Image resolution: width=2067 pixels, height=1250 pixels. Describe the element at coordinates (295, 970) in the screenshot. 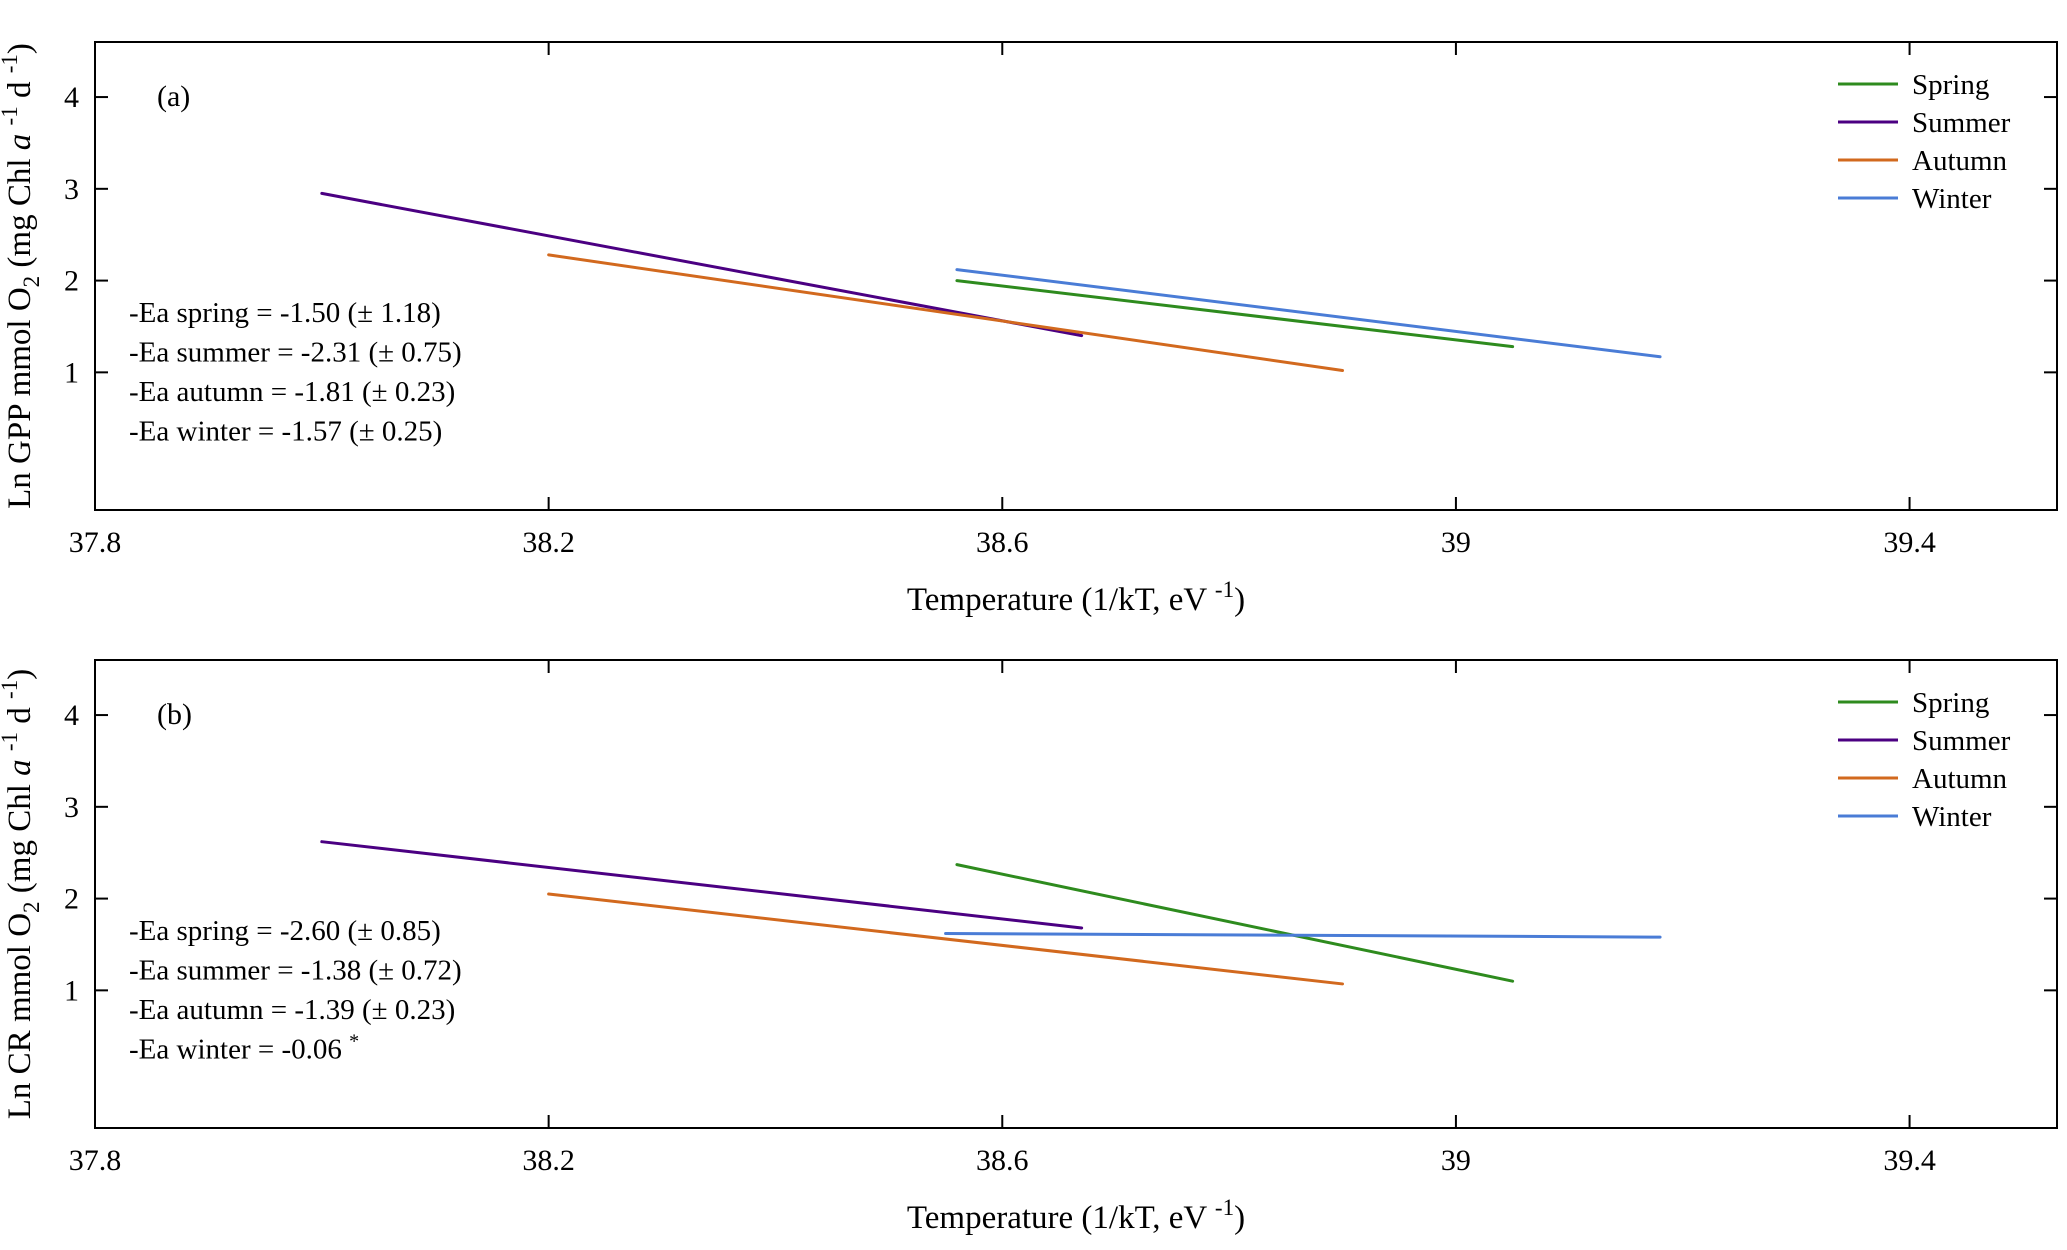

I see `ea-annotation: -Ea summer = -1.38 (± 0.72)` at that location.